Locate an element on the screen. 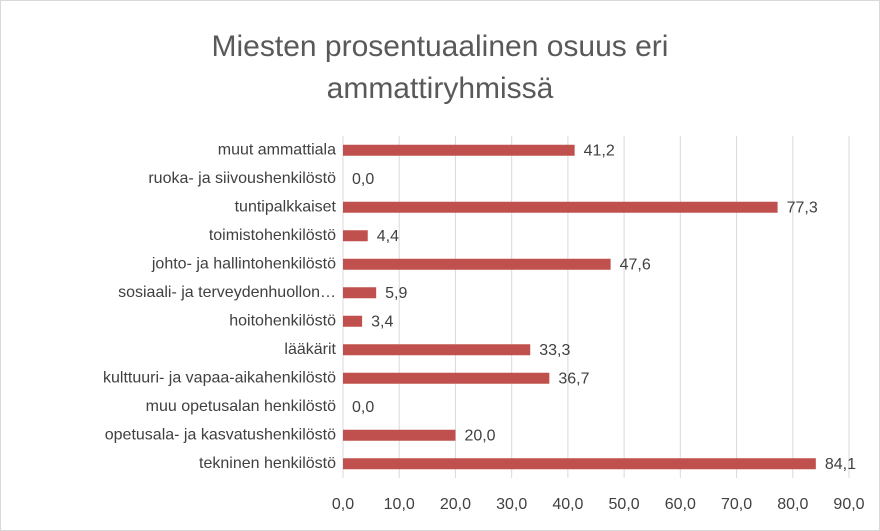  x-tick-label: 50,0 is located at coordinates (624, 504).